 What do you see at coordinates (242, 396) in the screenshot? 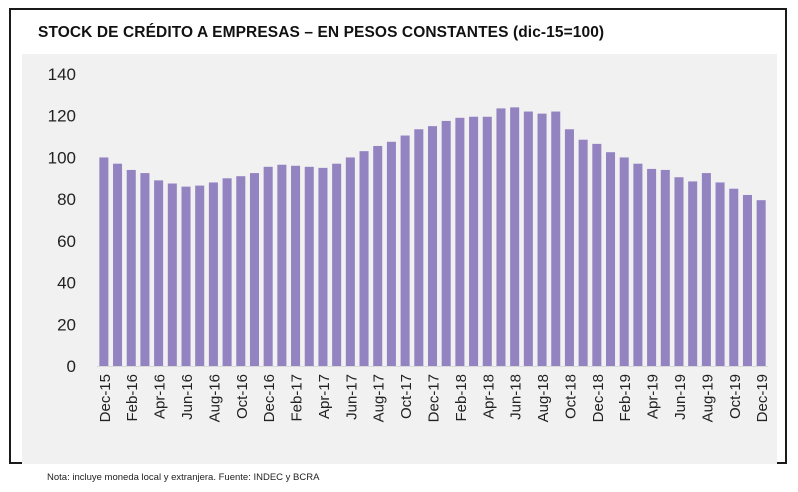
I see `x-tick-label: Oct-16` at bounding box center [242, 396].